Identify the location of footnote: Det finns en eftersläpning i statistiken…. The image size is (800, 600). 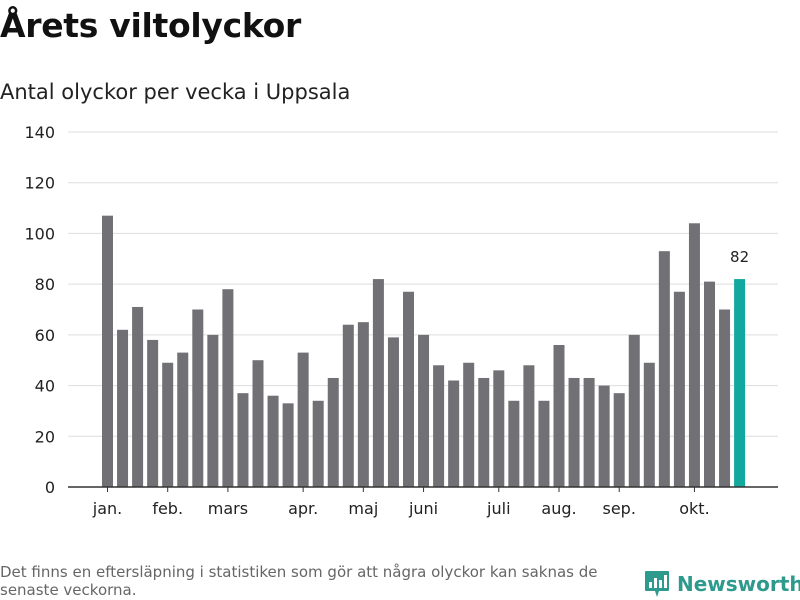
(299, 581).